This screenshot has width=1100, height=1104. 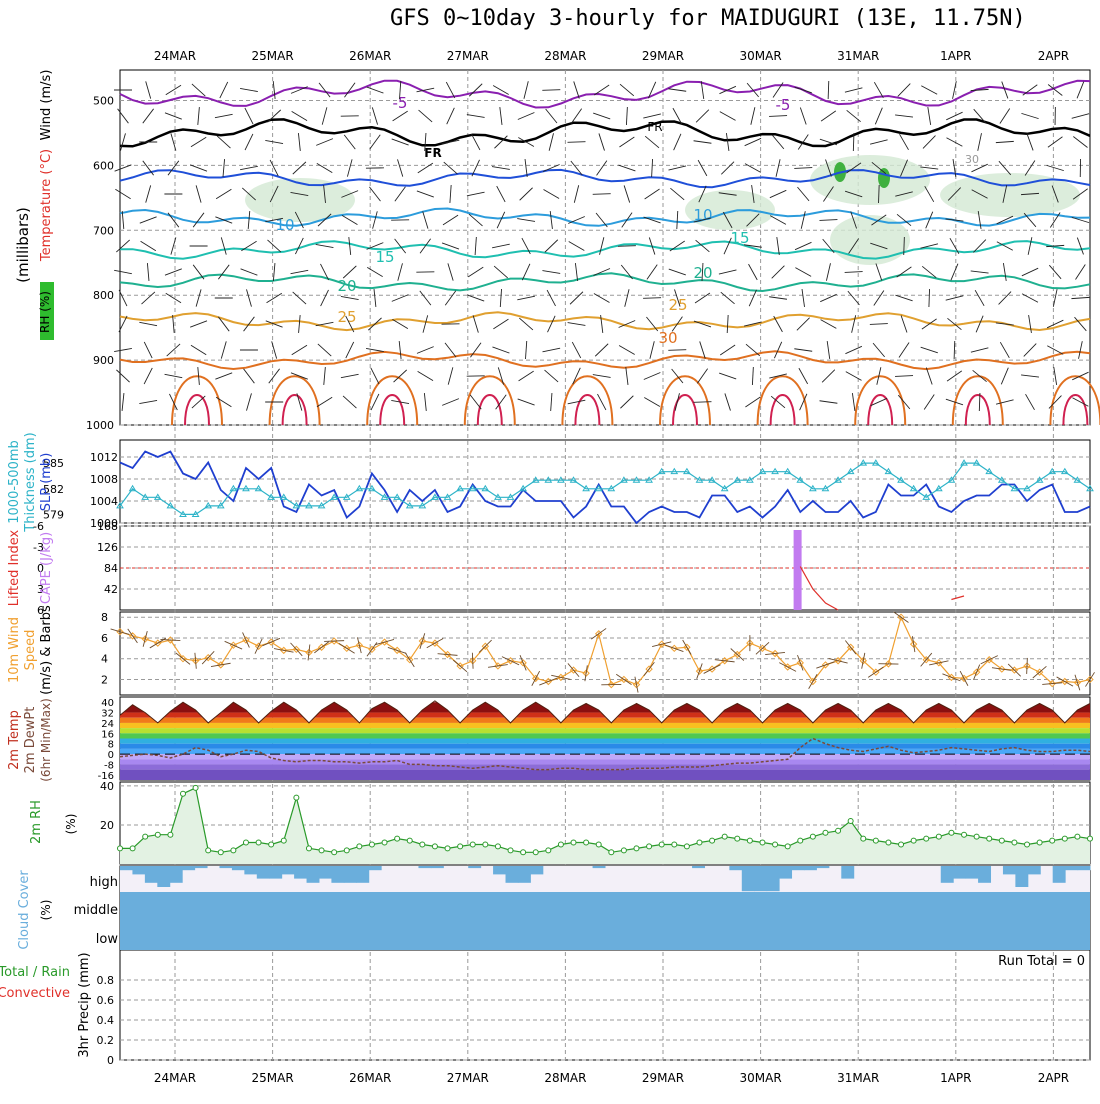 I want to click on pressure-tick-label: 700, so click(x=103, y=230).